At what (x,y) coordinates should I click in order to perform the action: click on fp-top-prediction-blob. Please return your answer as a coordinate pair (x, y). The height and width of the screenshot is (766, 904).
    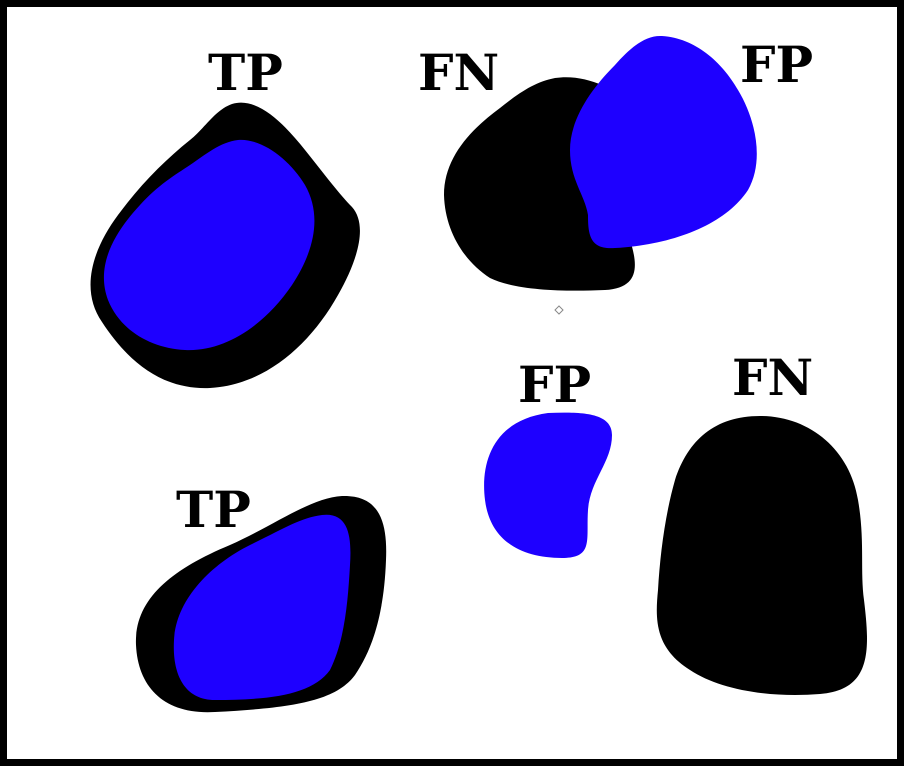
    Looking at the image, I should click on (663, 142).